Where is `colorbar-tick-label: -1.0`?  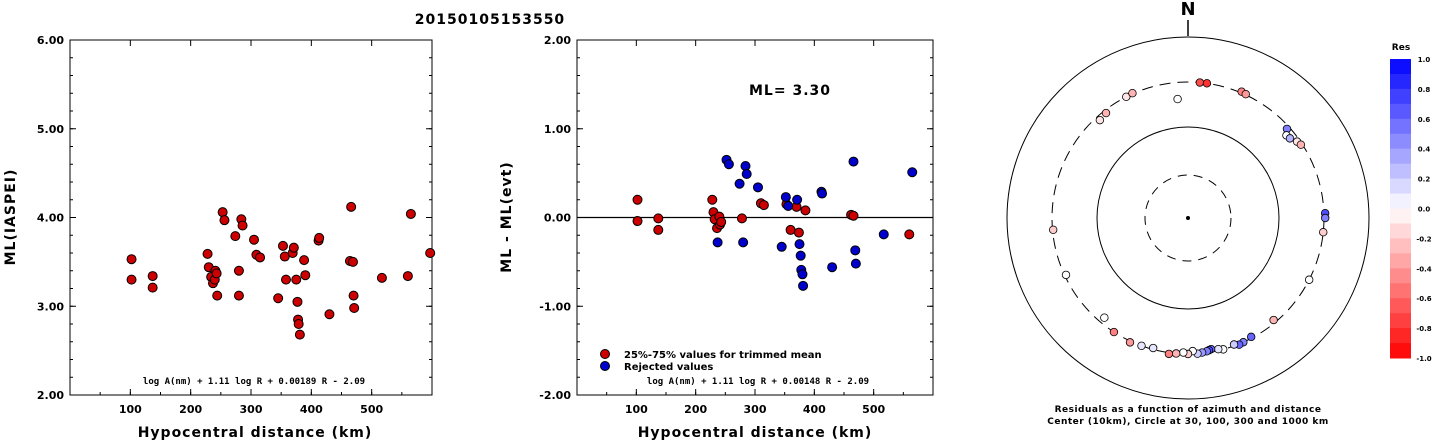 colorbar-tick-label: -1.0 is located at coordinates (1423, 359).